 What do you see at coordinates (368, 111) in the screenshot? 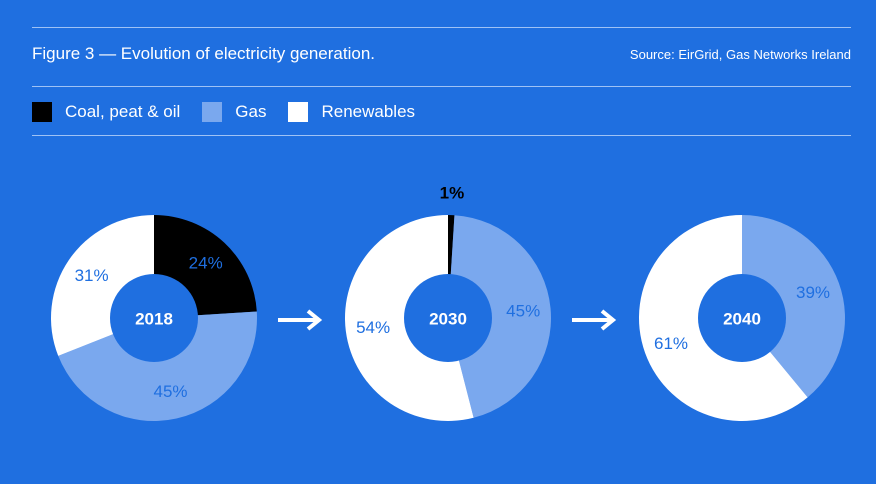
I see `legend-label-renewables: Renewables` at bounding box center [368, 111].